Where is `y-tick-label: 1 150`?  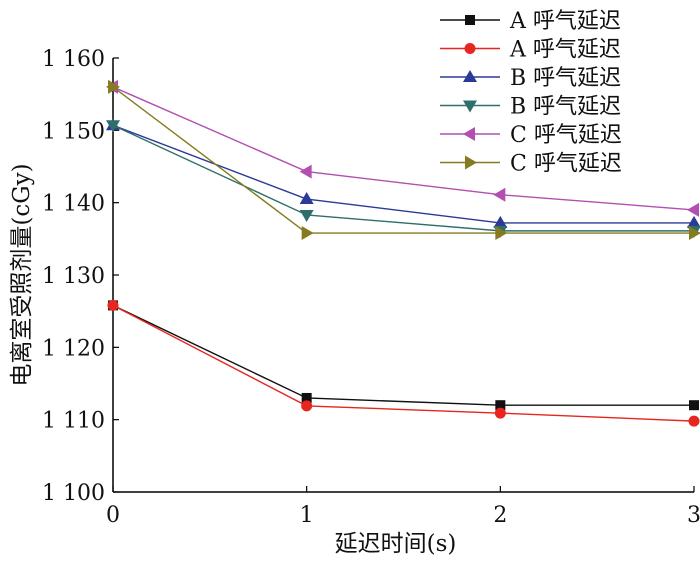
y-tick-label: 1 150 is located at coordinates (73, 131).